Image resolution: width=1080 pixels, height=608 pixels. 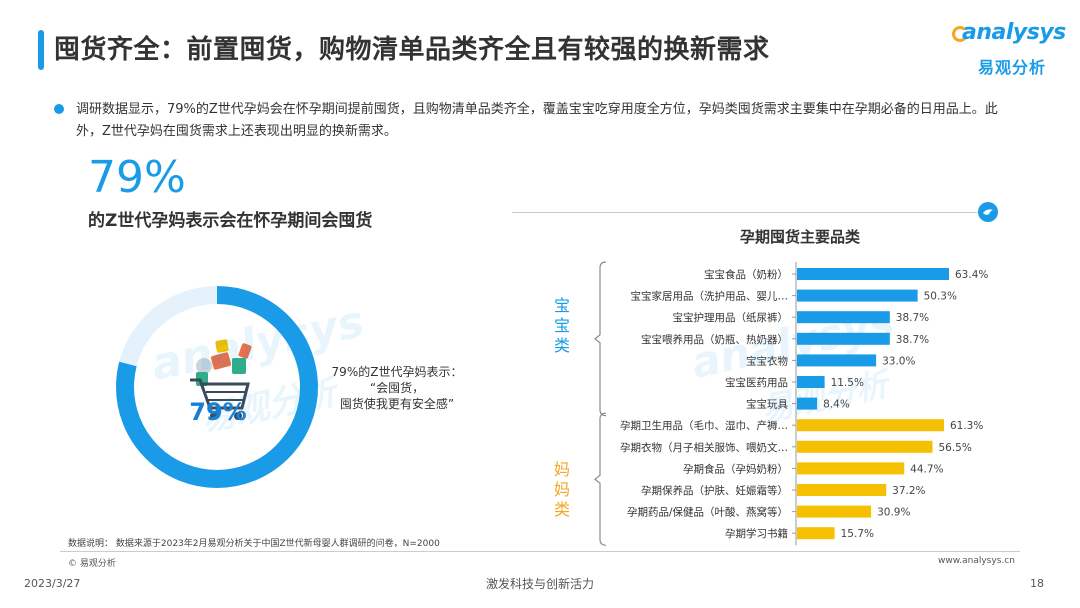 What do you see at coordinates (561, 509) in the screenshot?
I see `group-label-mom-char-3: 类` at bounding box center [561, 509].